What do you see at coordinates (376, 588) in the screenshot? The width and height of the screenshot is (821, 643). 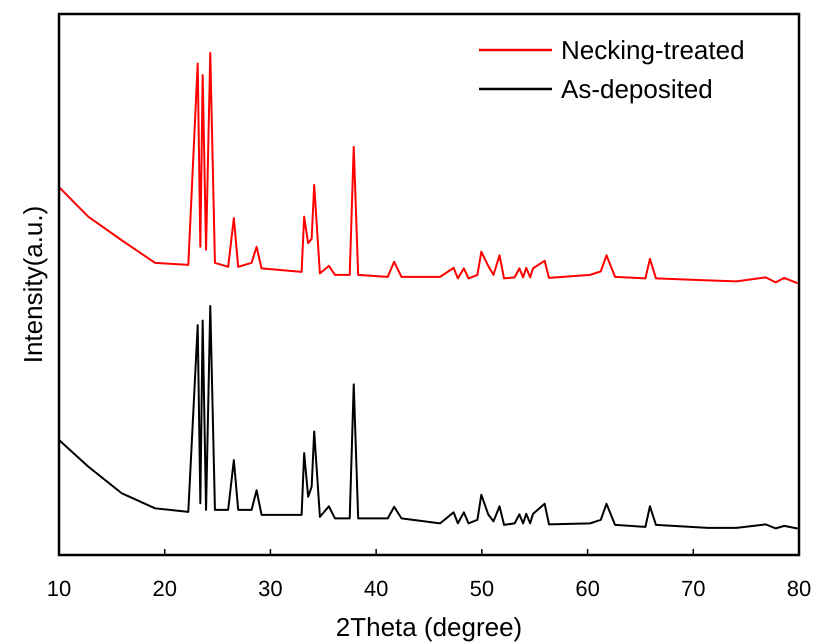 I see `x-tick-label: 40` at bounding box center [376, 588].